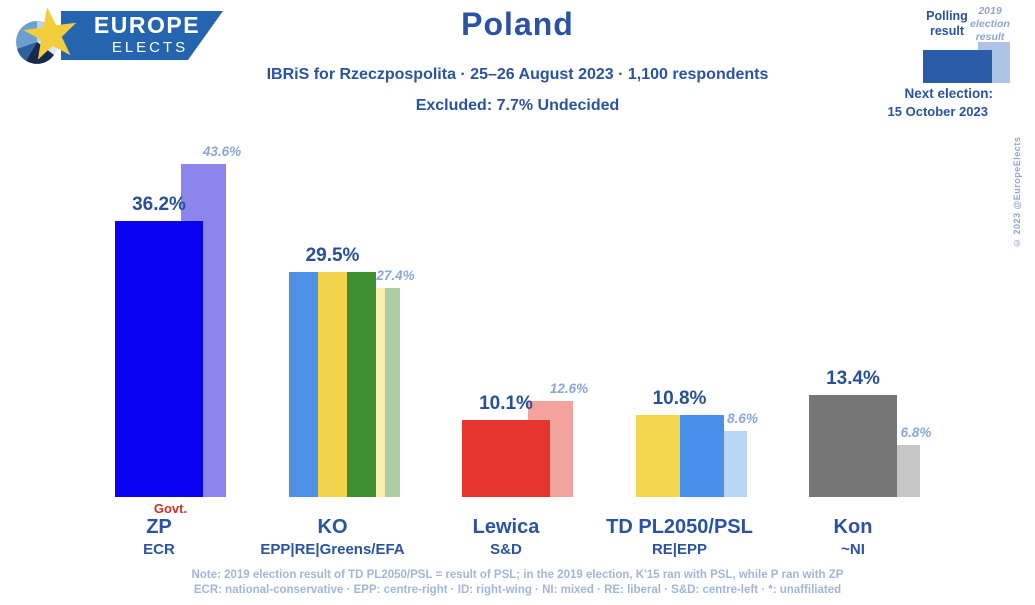 The width and height of the screenshot is (1035, 605). I want to click on europe-elects-logo: EUROPE ELECTS, so click(119, 35).